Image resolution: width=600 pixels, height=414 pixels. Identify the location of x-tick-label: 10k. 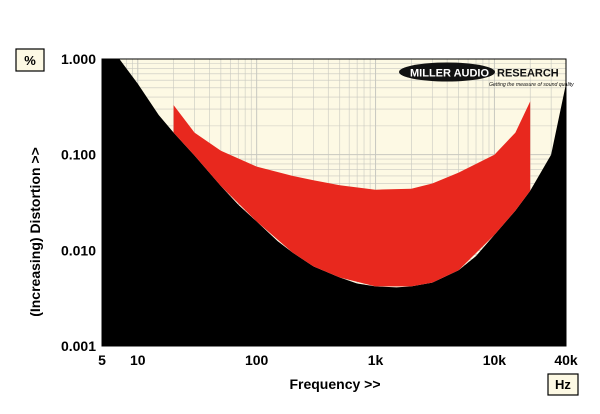
(495, 360).